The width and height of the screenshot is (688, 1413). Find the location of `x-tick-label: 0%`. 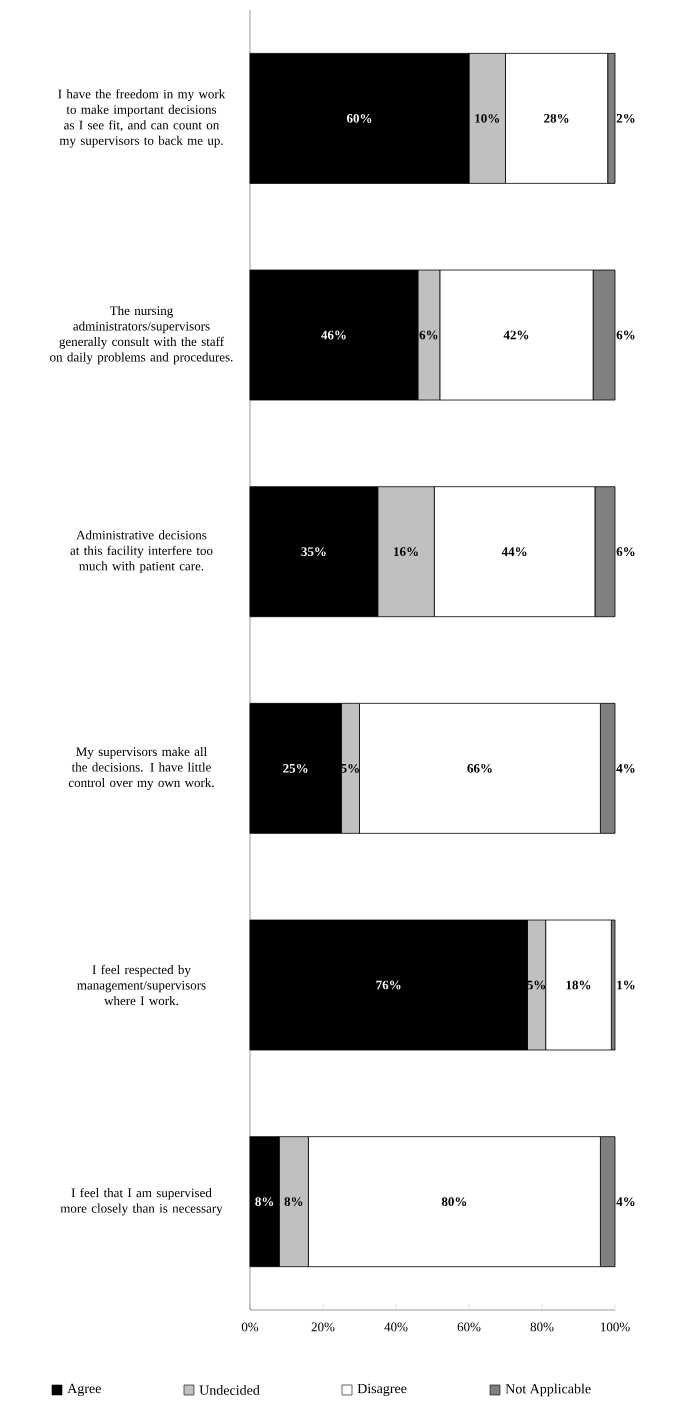

x-tick-label: 0% is located at coordinates (250, 1327).